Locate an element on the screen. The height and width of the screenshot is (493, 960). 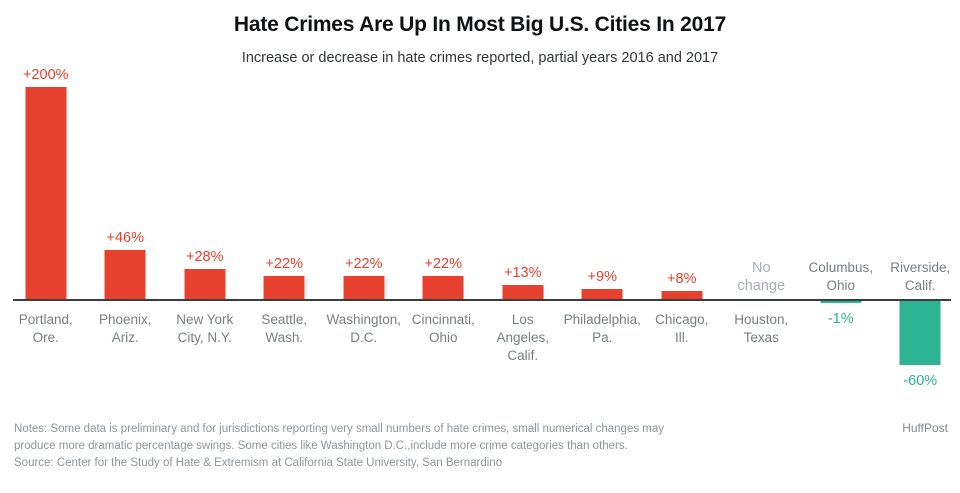
bar-riverside-calif is located at coordinates (920, 333).